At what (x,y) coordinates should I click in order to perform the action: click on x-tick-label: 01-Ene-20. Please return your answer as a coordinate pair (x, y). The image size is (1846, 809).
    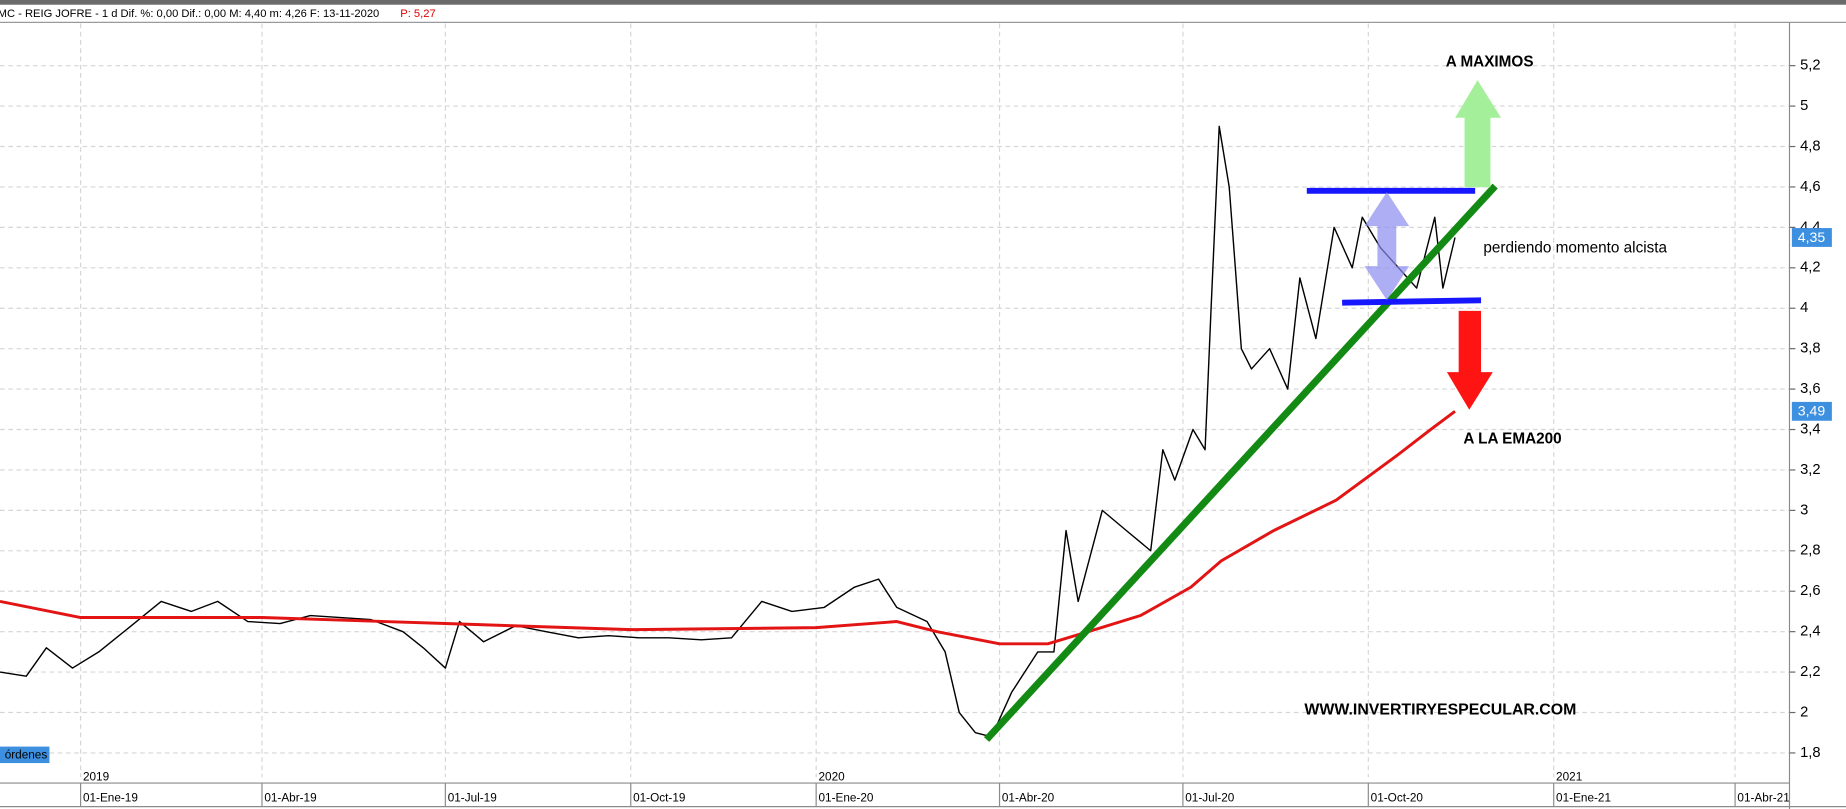
    Looking at the image, I should click on (846, 798).